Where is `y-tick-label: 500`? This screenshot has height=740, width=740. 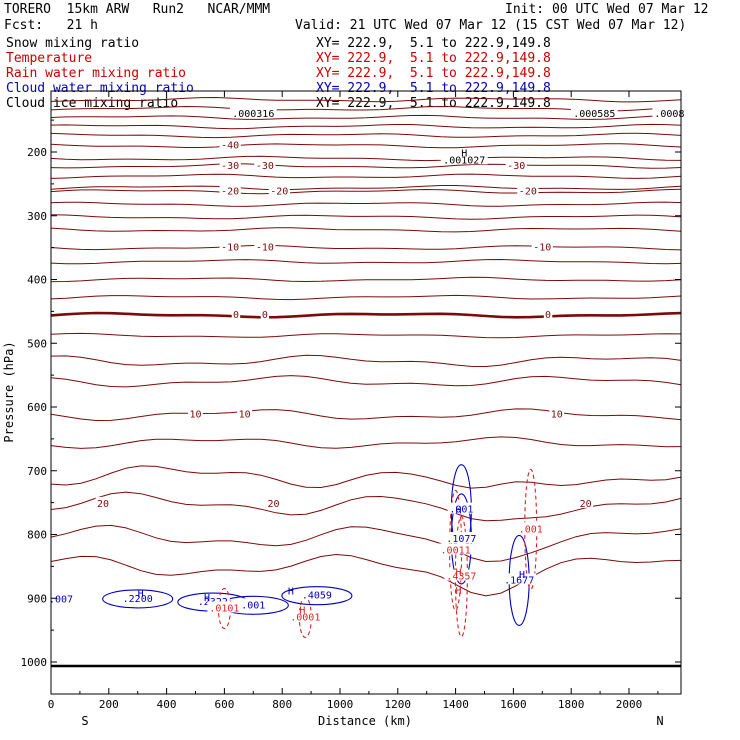
y-tick-label: 500 is located at coordinates (37, 343).